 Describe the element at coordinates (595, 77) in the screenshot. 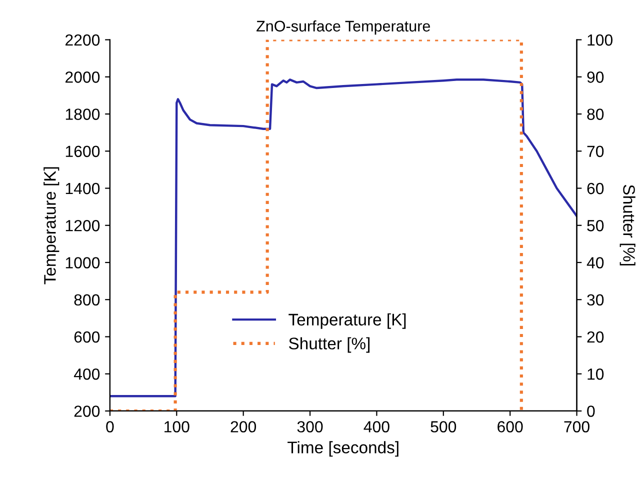

I see `y2-tick-label: 90` at that location.